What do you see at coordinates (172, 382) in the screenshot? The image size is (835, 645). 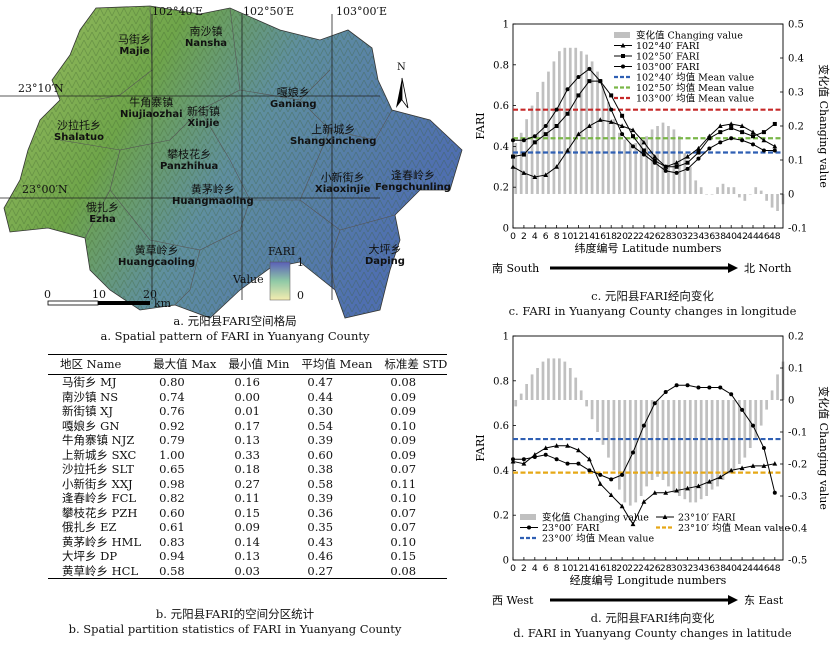 I see `value-cell: 0.80` at bounding box center [172, 382].